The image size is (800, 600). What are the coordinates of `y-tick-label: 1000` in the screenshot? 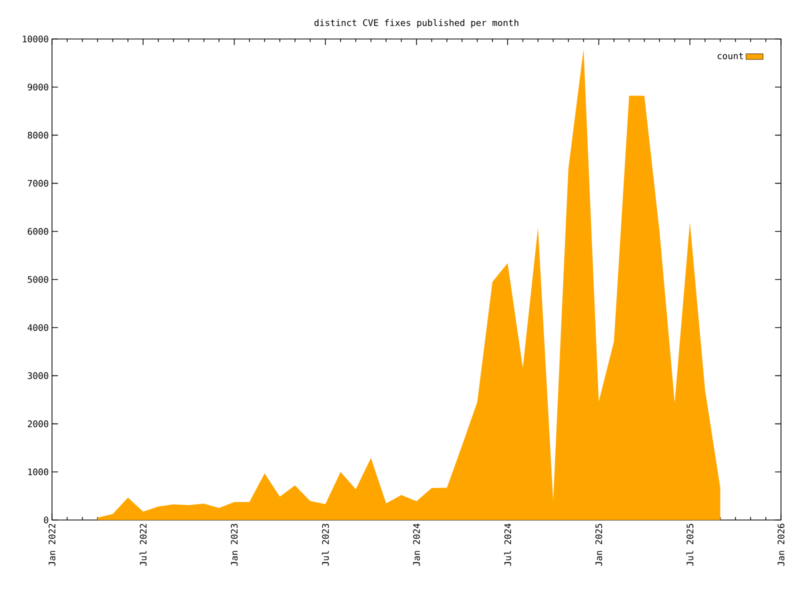 It's located at (38, 472).